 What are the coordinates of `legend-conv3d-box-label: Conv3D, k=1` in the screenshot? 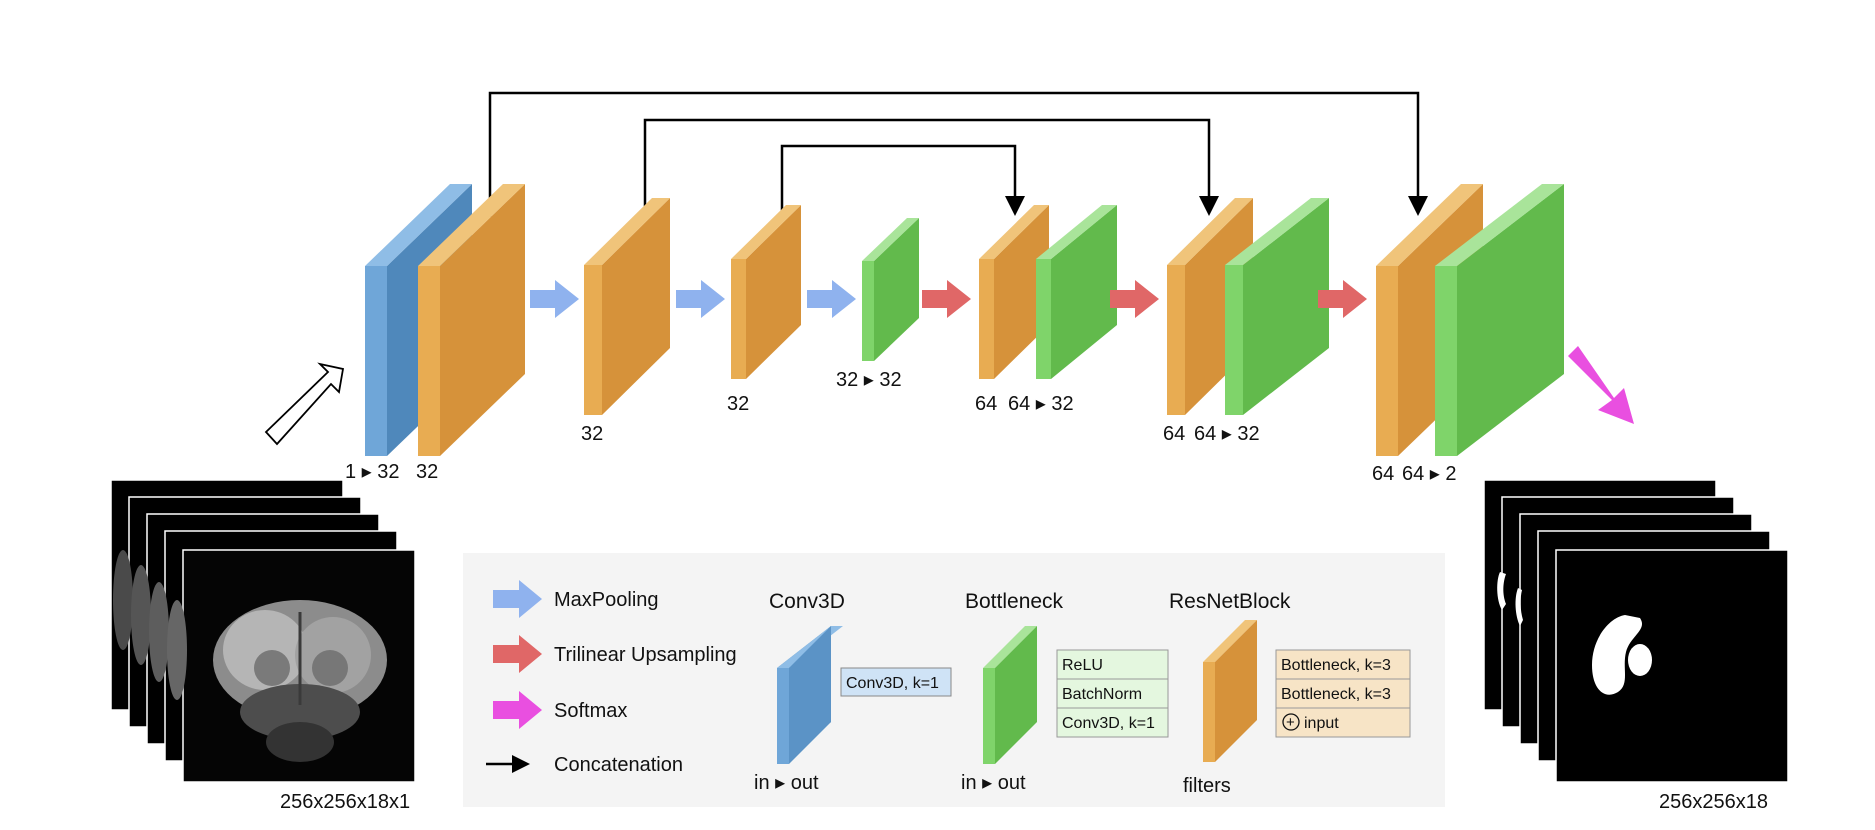 It's located at (892, 683).